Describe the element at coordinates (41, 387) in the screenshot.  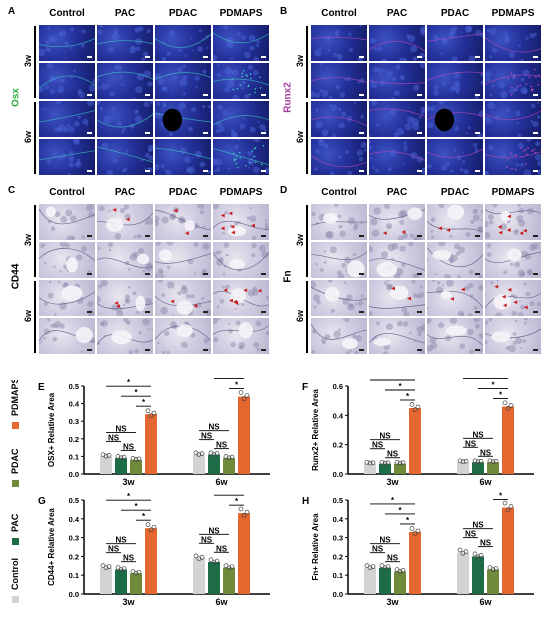
I see `panel-letter: E` at that location.